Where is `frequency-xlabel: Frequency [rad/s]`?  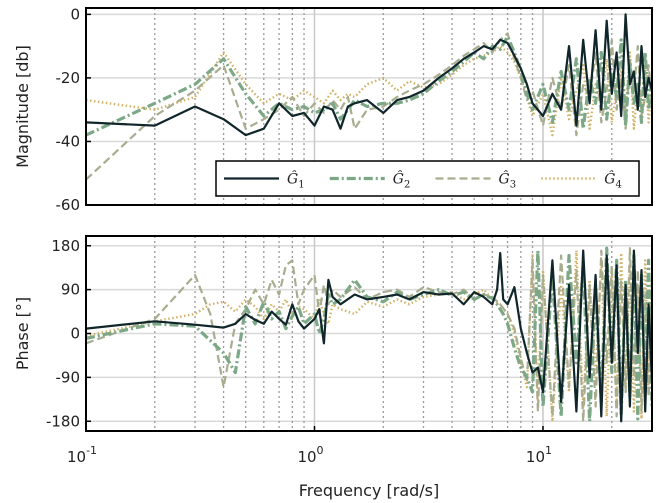 frequency-xlabel: Frequency [rad/s] is located at coordinates (369, 490).